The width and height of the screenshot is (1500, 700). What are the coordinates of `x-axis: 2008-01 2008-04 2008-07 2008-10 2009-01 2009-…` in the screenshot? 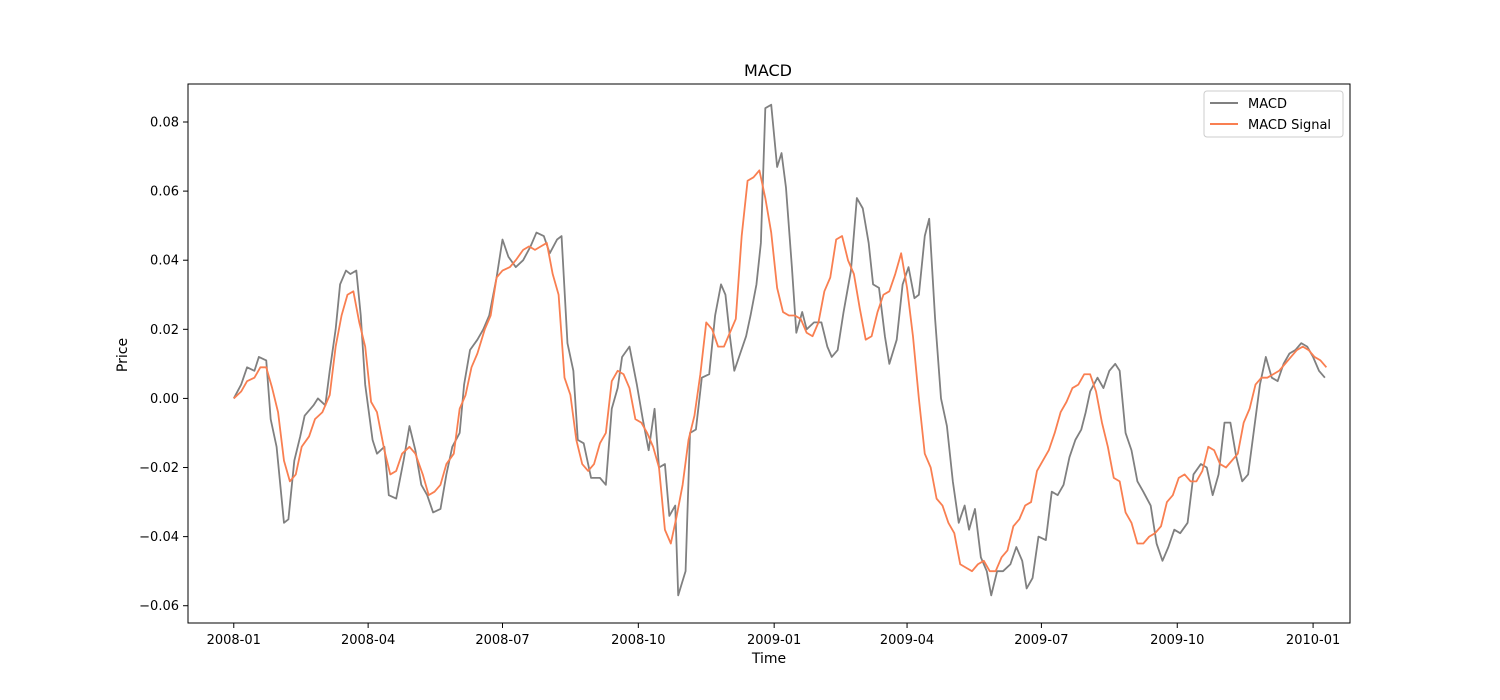 It's located at (773, 635).